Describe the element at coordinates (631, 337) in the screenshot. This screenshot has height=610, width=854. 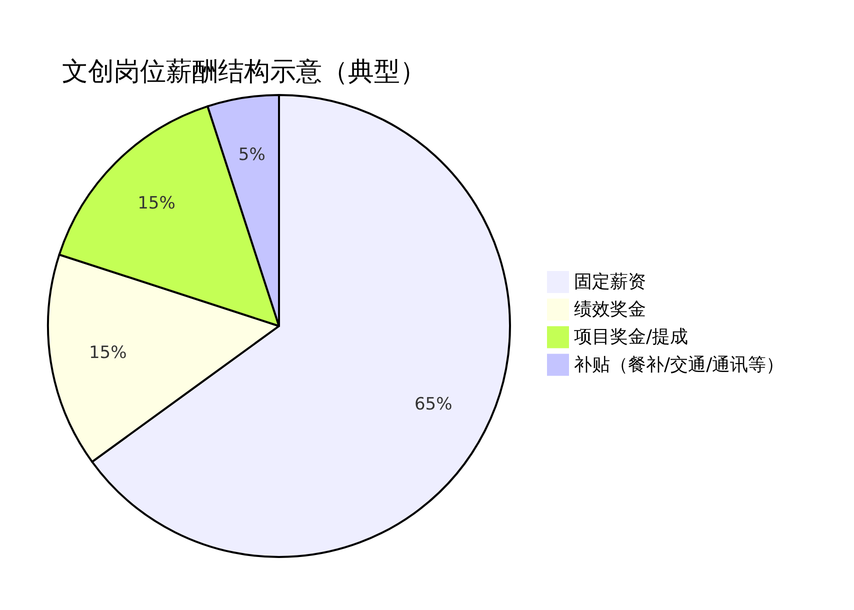
I see `legend-label: 项目奖金/提成` at that location.